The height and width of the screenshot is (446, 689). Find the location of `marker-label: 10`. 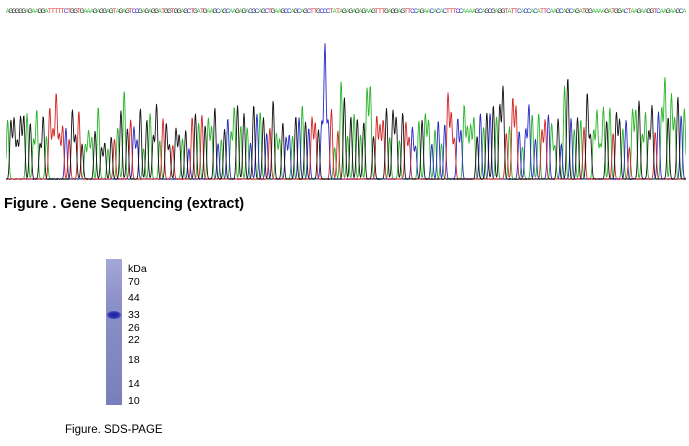

marker-label: 10 is located at coordinates (134, 401).